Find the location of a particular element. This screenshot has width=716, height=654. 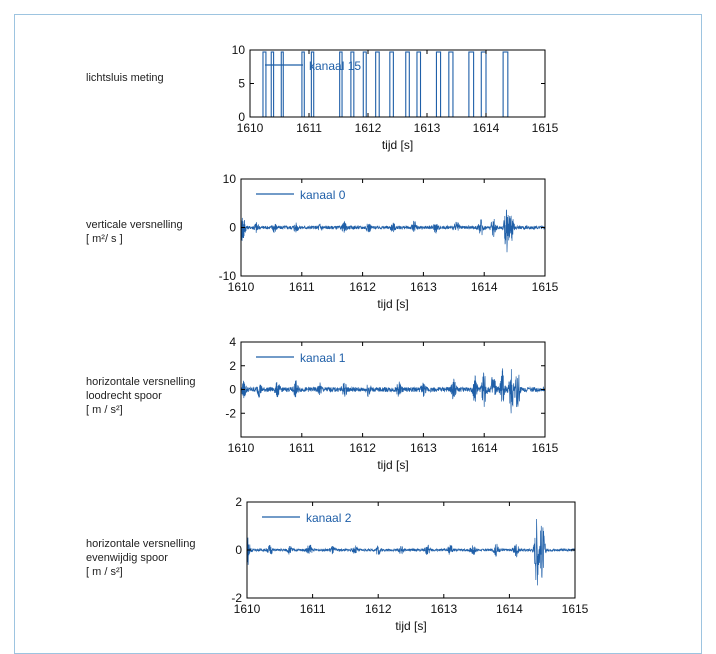

legend-label: kanaal 0 is located at coordinates (323, 195).